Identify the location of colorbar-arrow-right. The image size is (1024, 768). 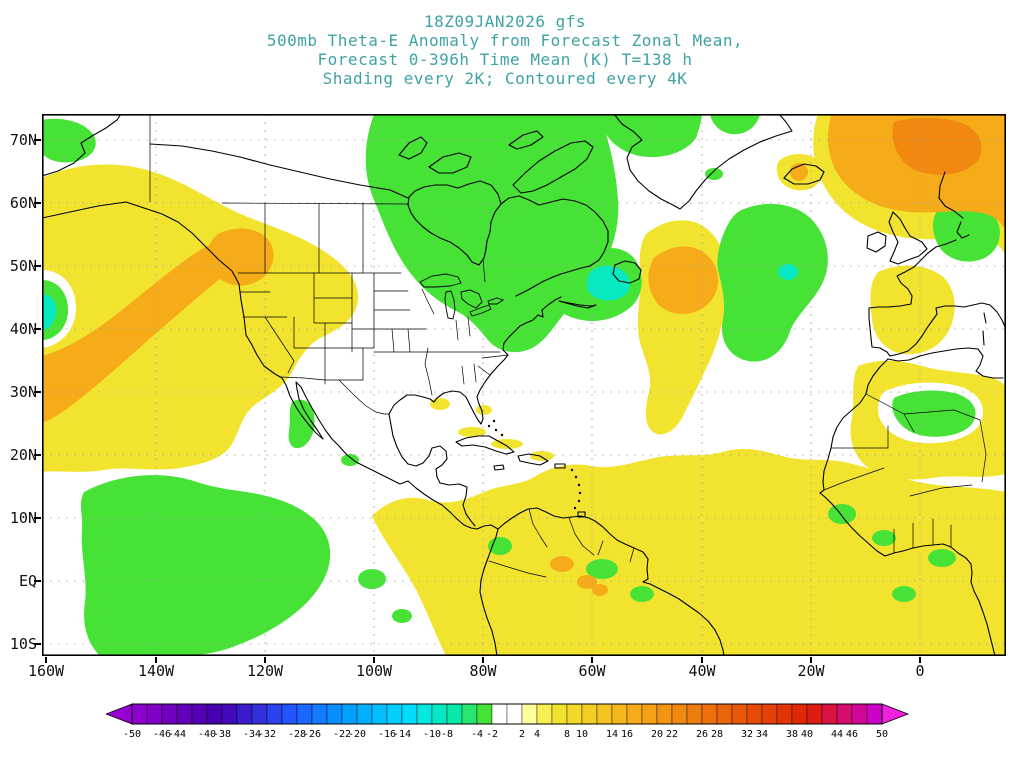
(895, 714).